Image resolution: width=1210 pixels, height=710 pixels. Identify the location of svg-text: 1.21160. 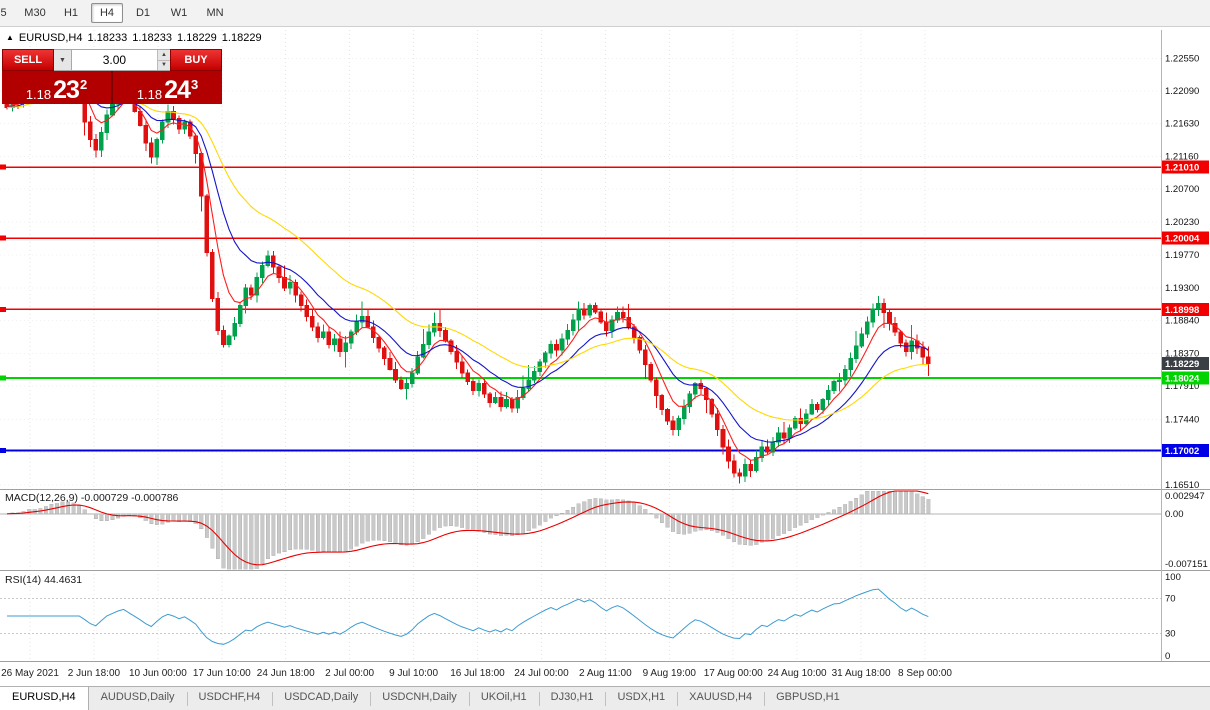
(1182, 157).